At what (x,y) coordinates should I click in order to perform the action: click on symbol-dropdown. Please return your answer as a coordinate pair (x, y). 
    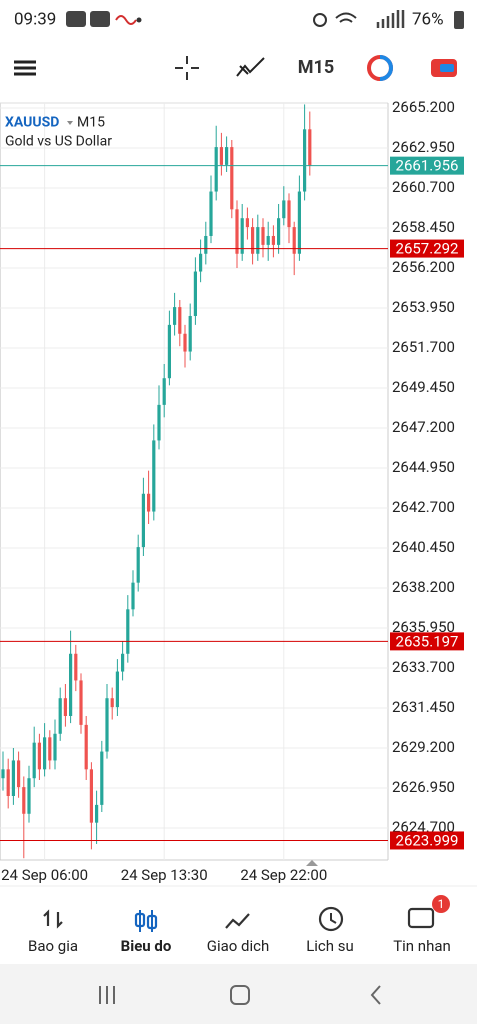
    Looking at the image, I should click on (70, 123).